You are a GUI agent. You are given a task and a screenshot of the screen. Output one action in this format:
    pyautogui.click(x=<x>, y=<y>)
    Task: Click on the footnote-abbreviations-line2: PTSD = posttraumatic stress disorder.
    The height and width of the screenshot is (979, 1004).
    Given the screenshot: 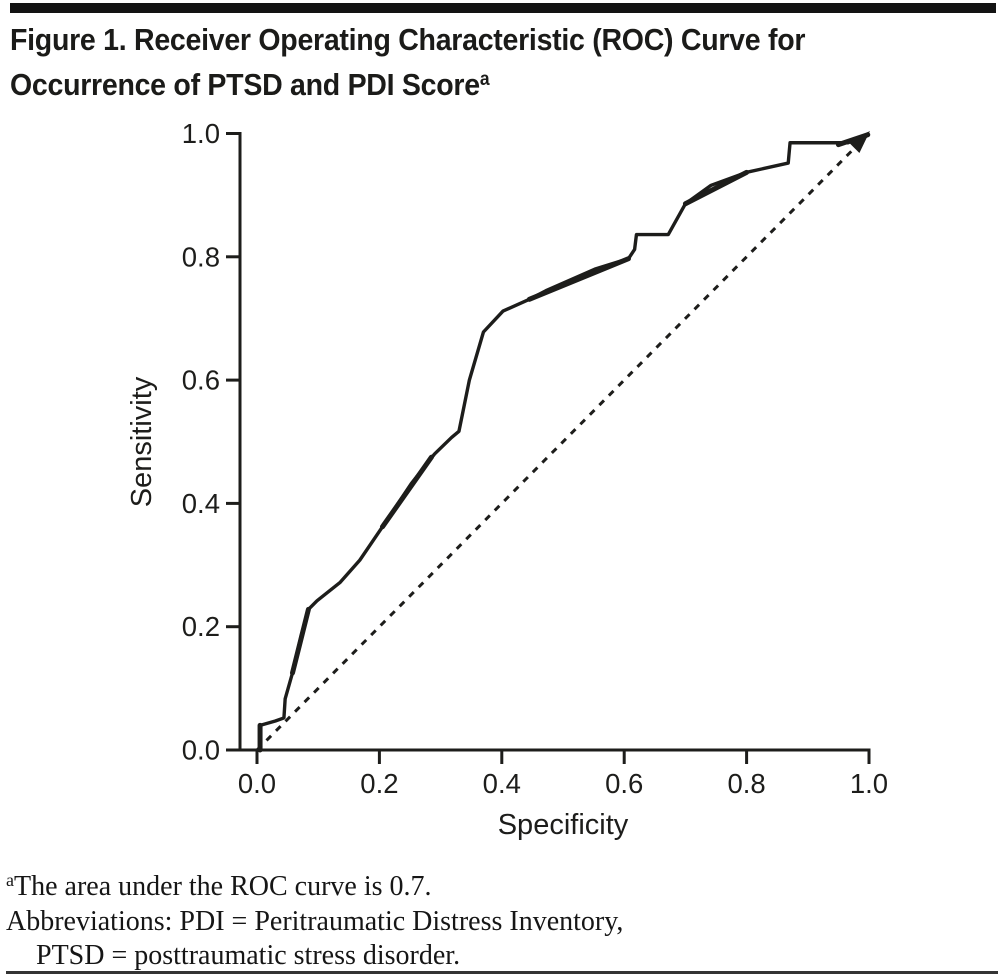 What is the action you would take?
    pyautogui.click(x=248, y=955)
    